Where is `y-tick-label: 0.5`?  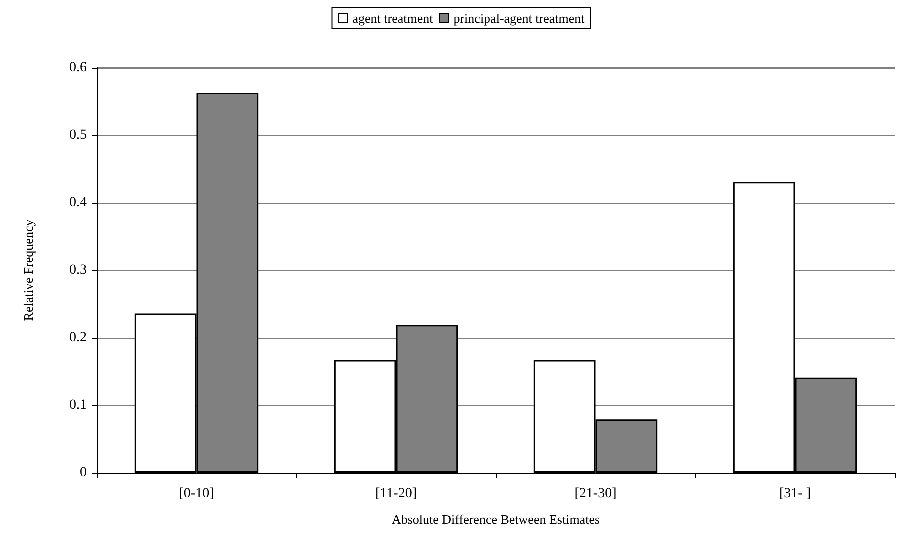
y-tick-label: 0.5 is located at coordinates (78, 135).